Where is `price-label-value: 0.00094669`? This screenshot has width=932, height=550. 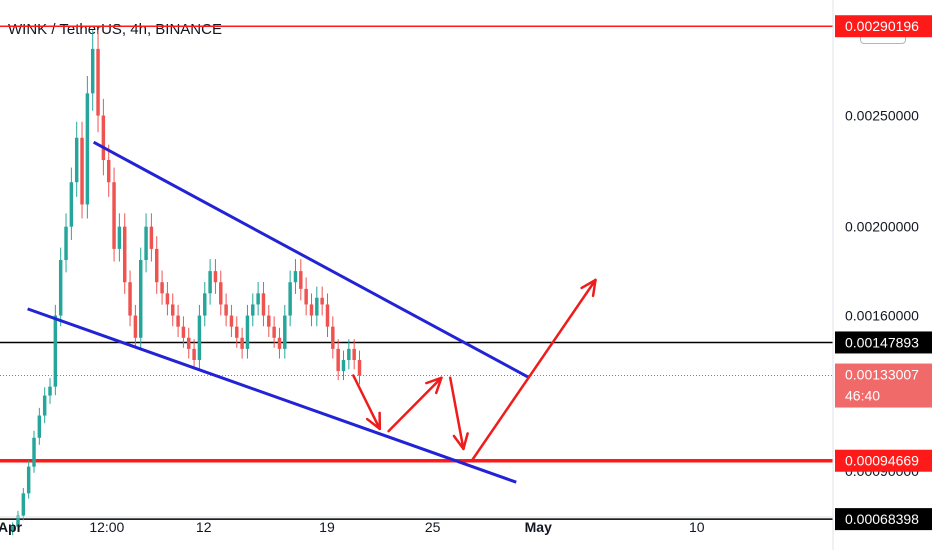
price-label-value: 0.00094669 is located at coordinates (882, 461).